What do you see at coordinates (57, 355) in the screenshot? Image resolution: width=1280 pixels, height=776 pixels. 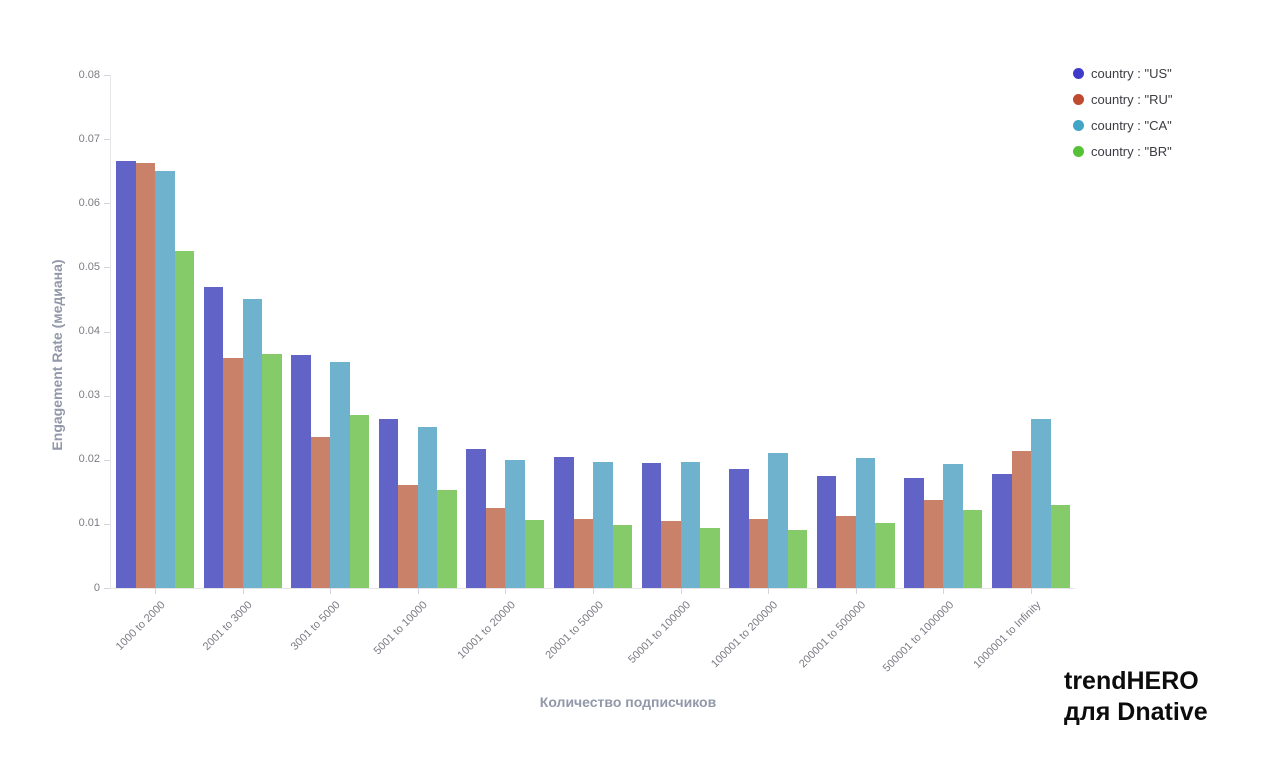 I see `y-axis-title: Engagement Rate (медиана)` at bounding box center [57, 355].